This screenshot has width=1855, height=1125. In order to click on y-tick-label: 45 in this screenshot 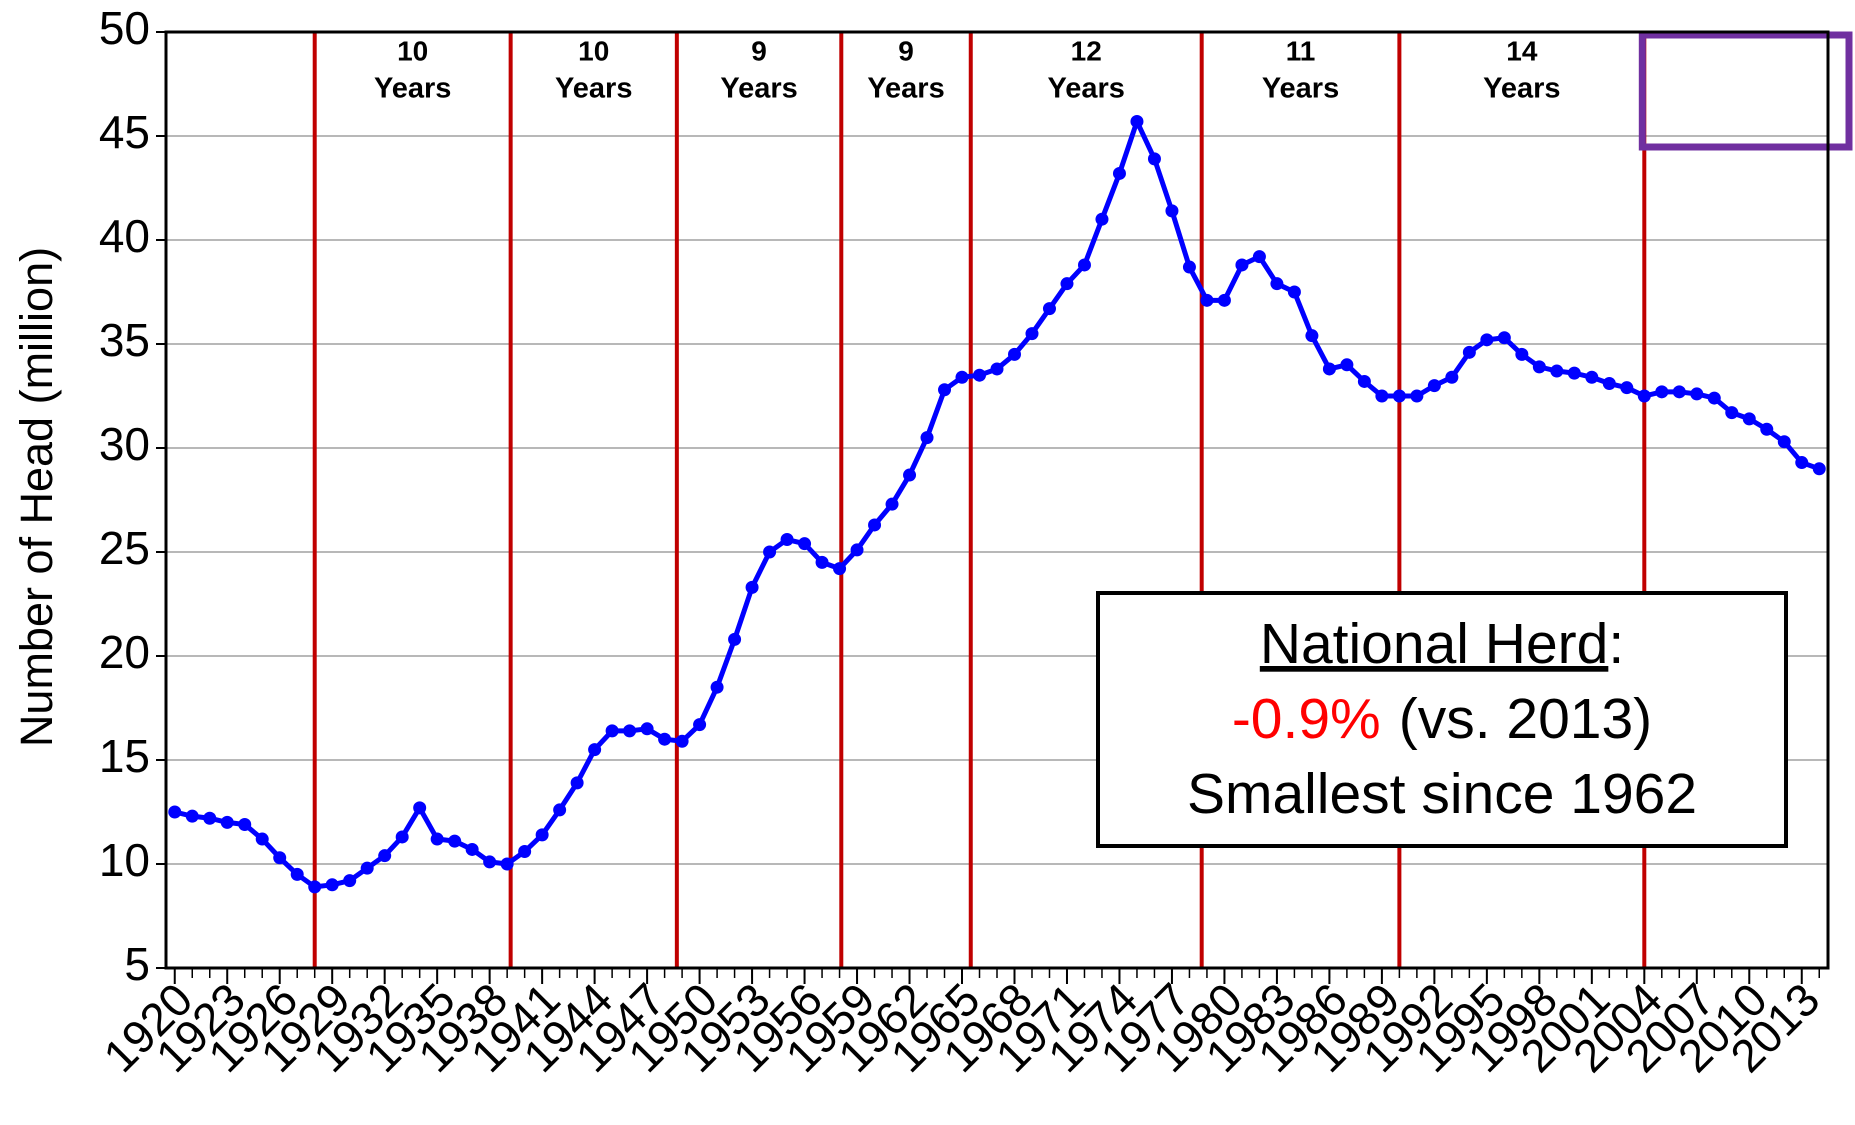, I will do `click(124, 132)`.